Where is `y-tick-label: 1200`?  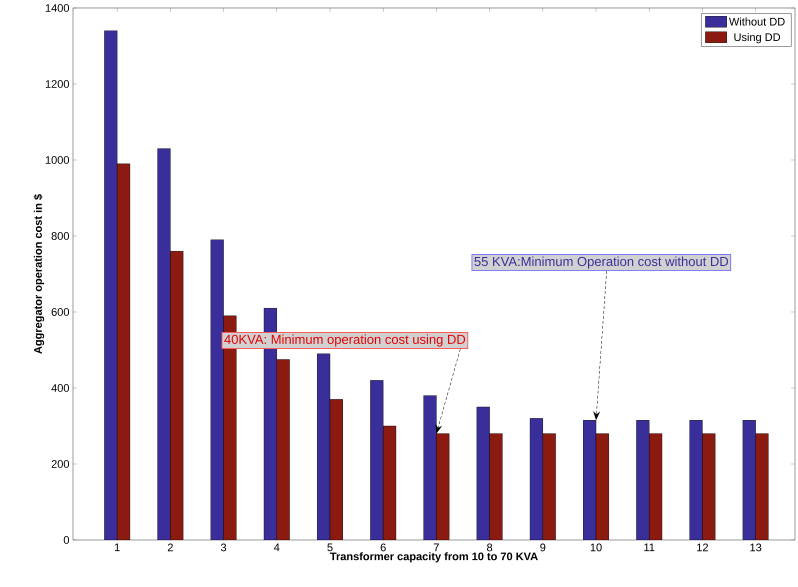 y-tick-label: 1200 is located at coordinates (58, 84).